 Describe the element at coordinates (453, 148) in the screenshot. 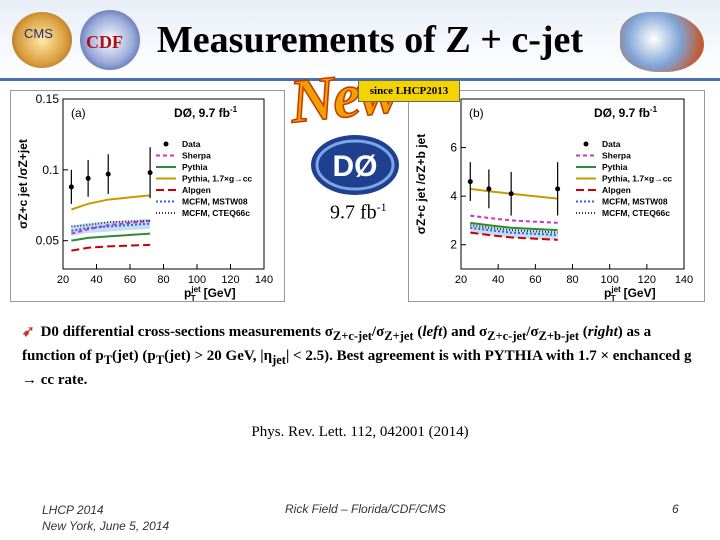

I see `y-tick-label: 6` at that location.